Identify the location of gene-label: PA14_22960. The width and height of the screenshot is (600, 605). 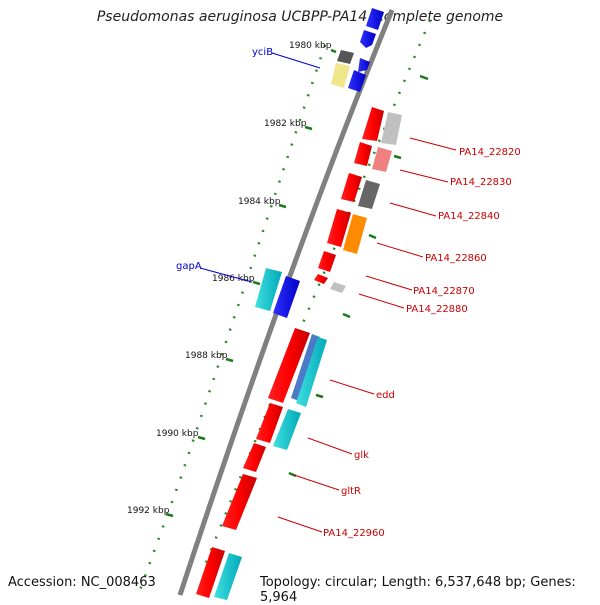
(354, 533).